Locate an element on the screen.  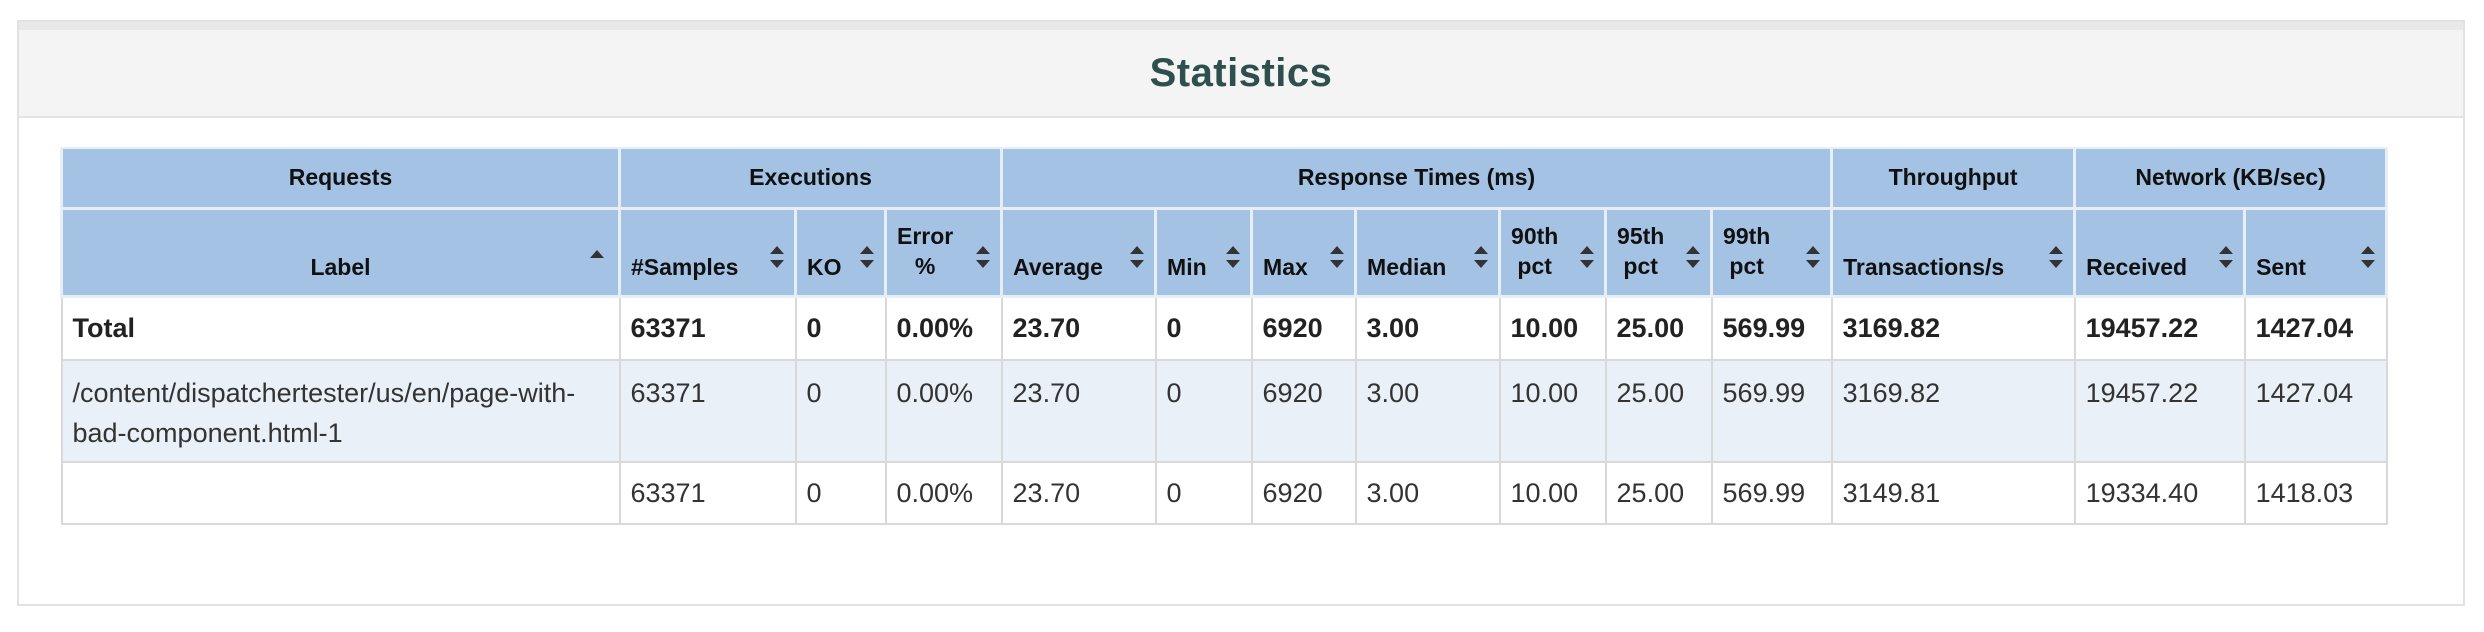
column-header-max-text: Max is located at coordinates (1285, 266).